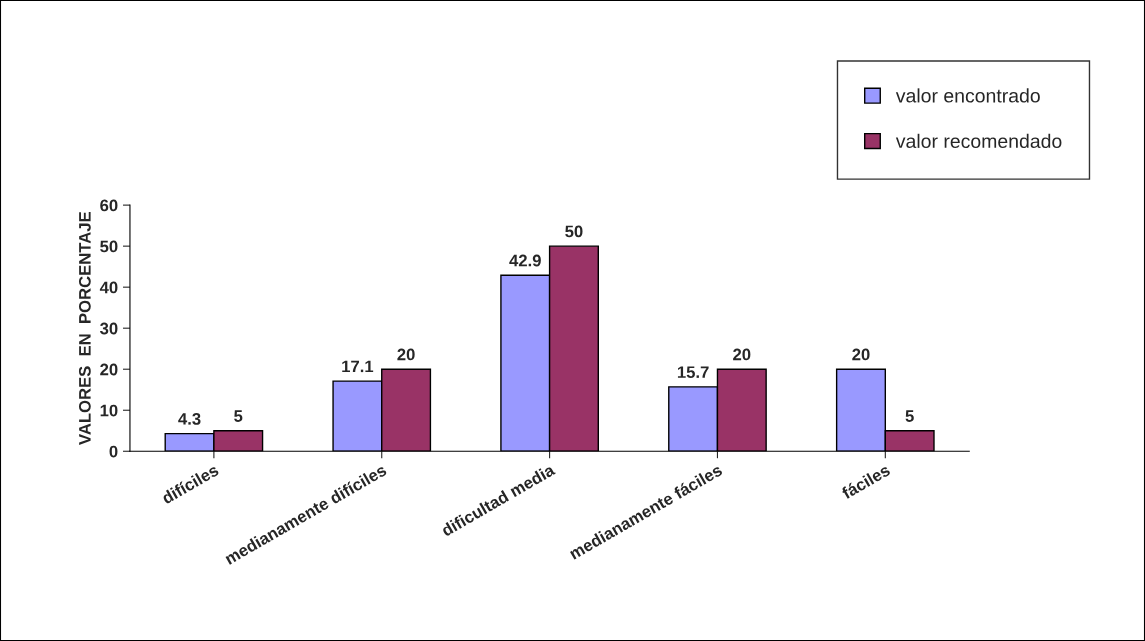  What do you see at coordinates (525, 260) in the screenshot?
I see `data-label: 42.9` at bounding box center [525, 260].